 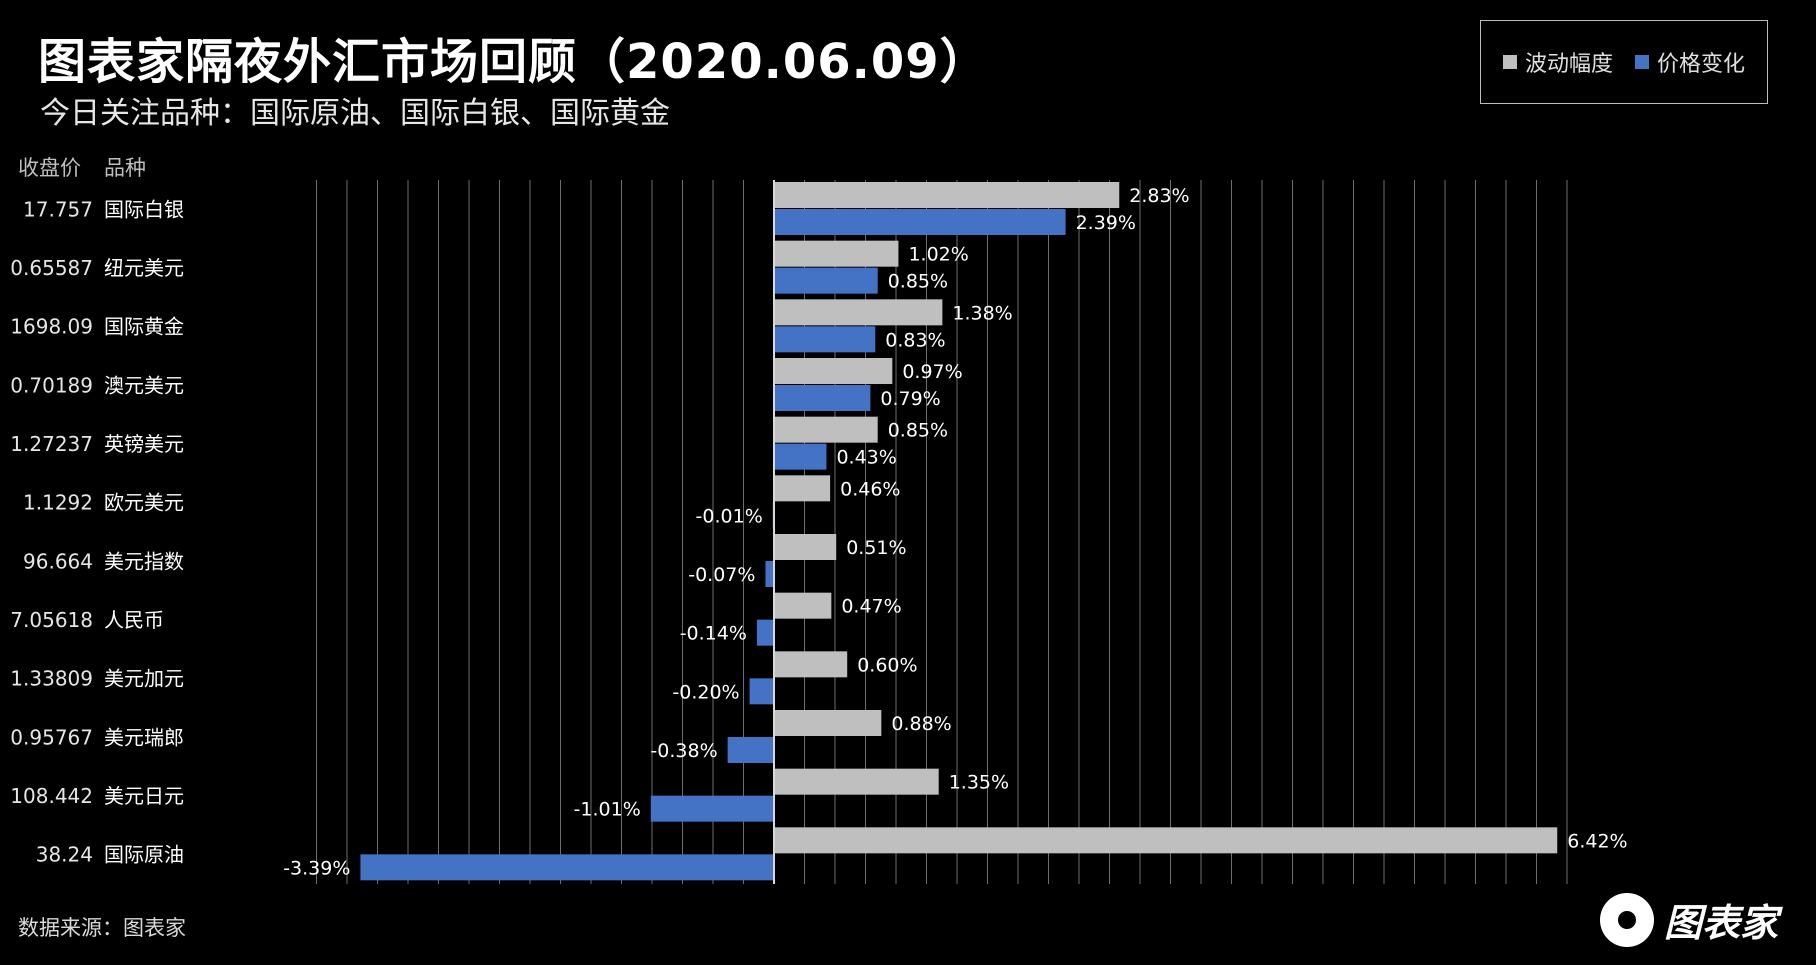 What do you see at coordinates (355, 113) in the screenshot?
I see `page-subtitle: 今日关注品种：国际原油、国际白银、国际黄金` at bounding box center [355, 113].